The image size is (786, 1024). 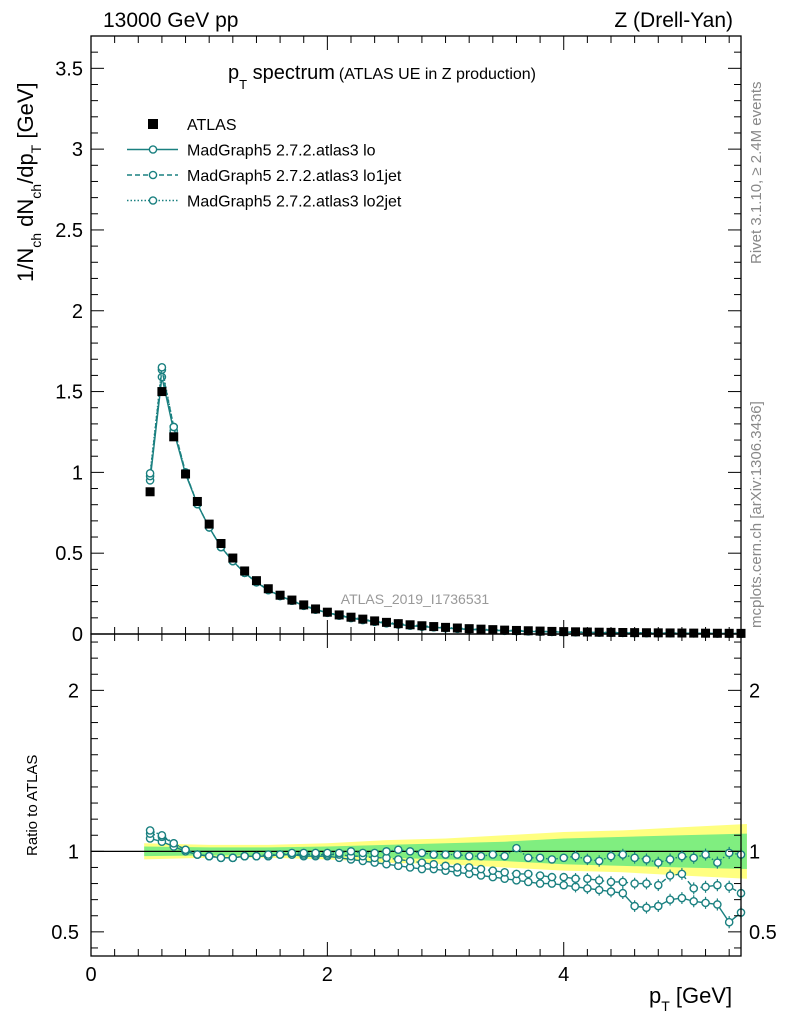 I want to click on ratio-y-tick-label: 1, so click(x=73, y=852).